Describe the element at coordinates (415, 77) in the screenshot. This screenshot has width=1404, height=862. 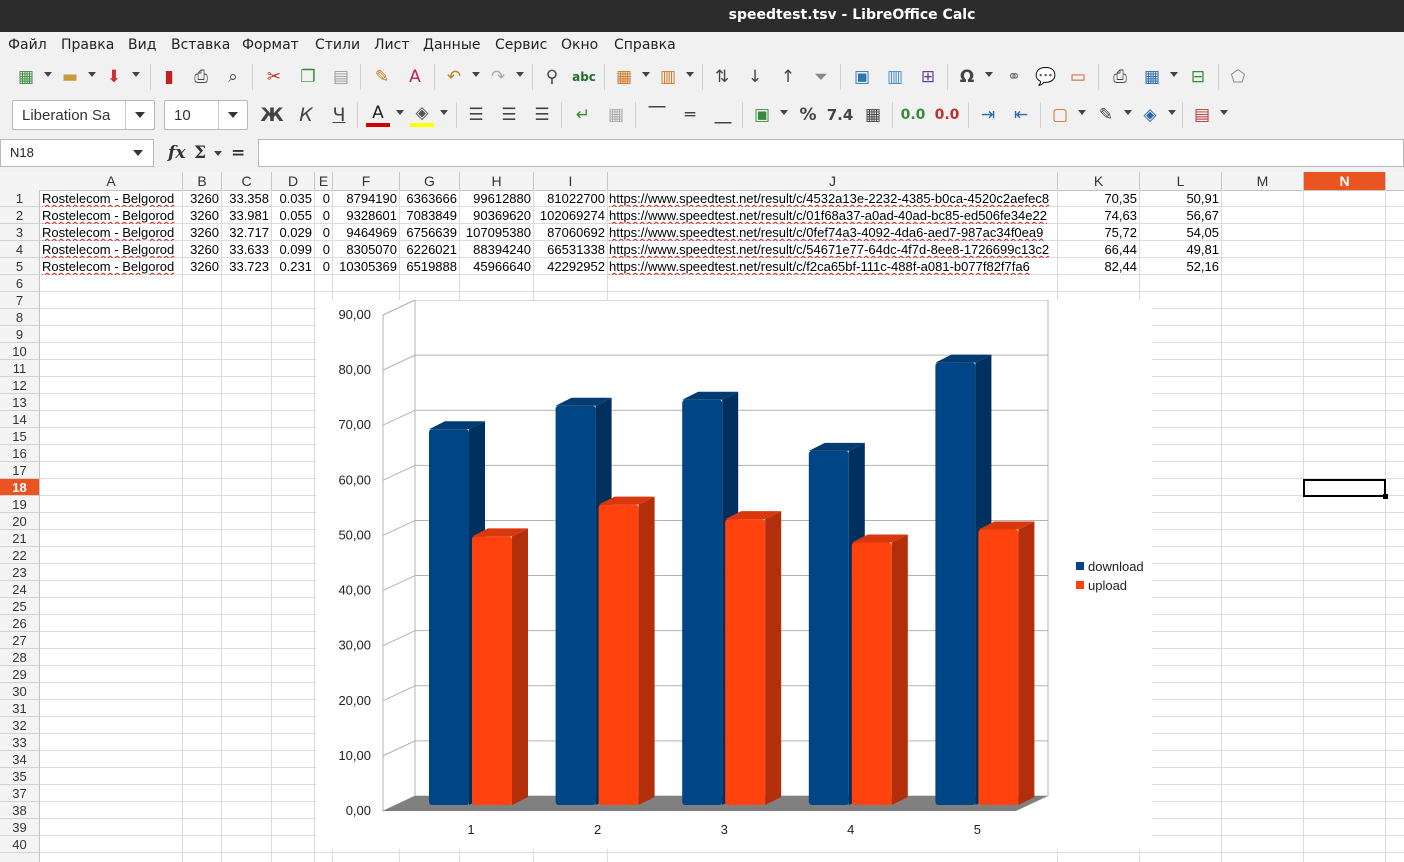
I see `clear-formatting-icon: A` at that location.